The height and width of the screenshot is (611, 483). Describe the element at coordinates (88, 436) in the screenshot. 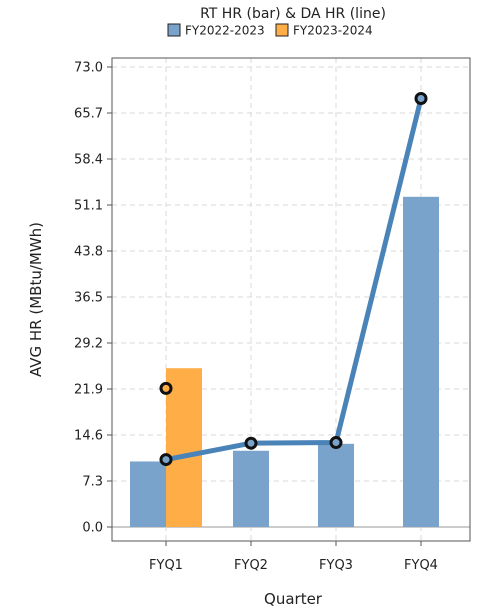

I see `y-tick-label: 14.6` at that location.